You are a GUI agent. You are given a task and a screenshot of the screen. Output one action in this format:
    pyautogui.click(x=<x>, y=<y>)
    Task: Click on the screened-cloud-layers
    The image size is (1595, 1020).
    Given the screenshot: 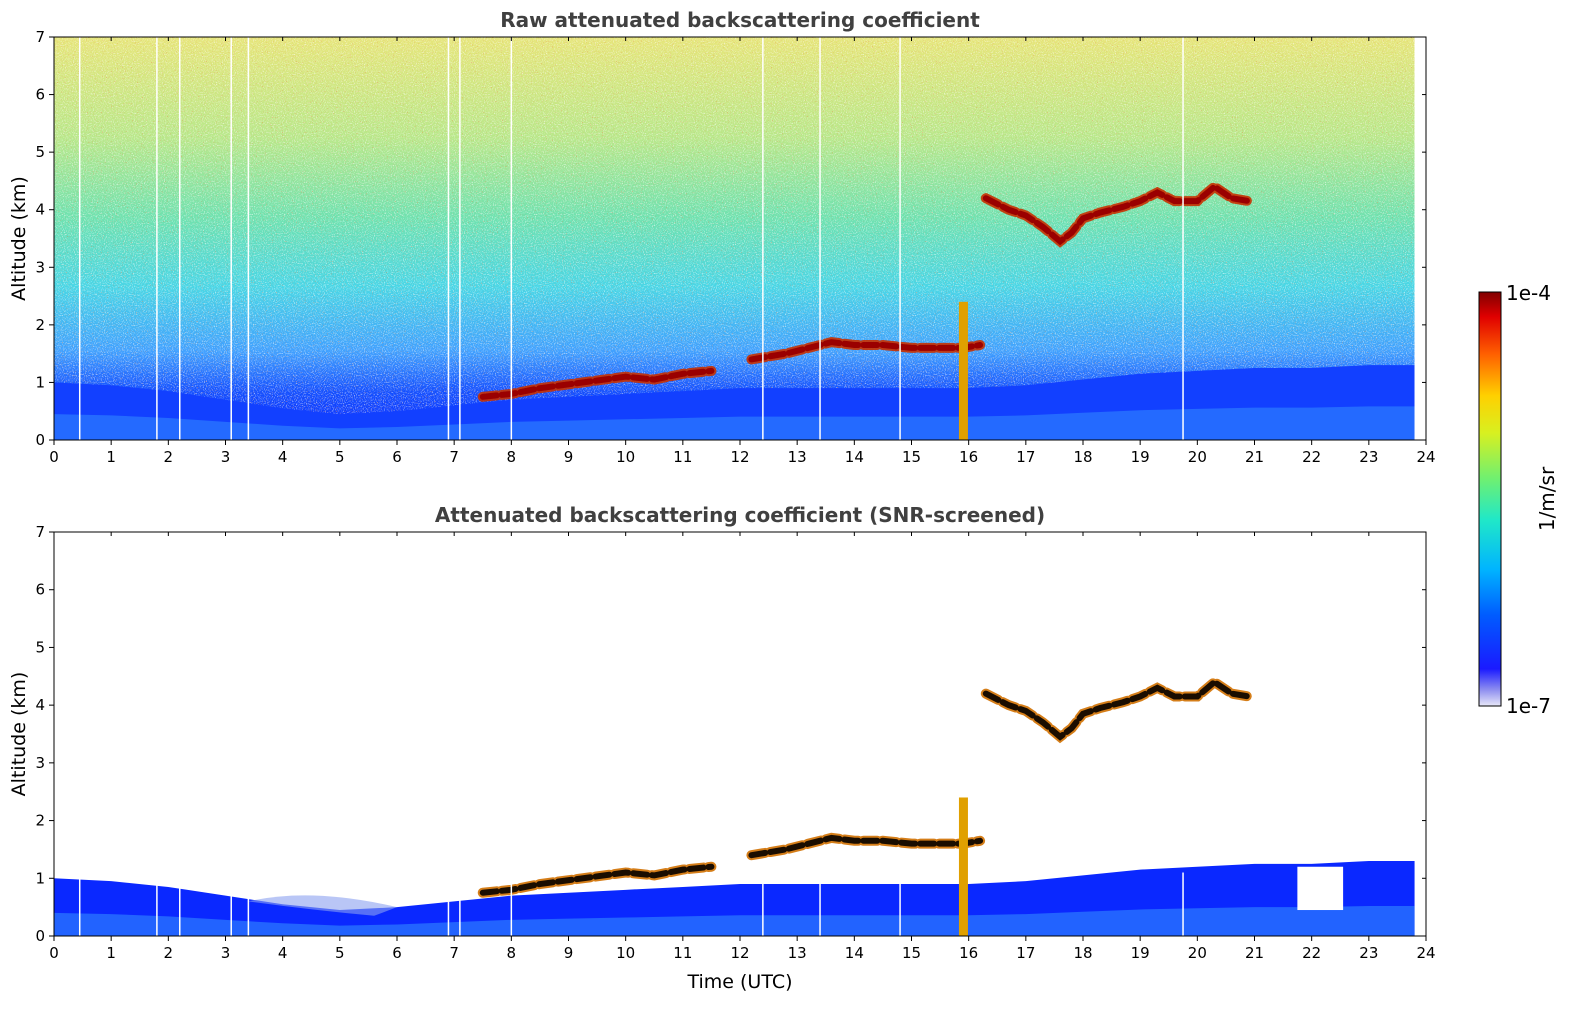 What is the action you would take?
    pyautogui.click(x=865, y=786)
    